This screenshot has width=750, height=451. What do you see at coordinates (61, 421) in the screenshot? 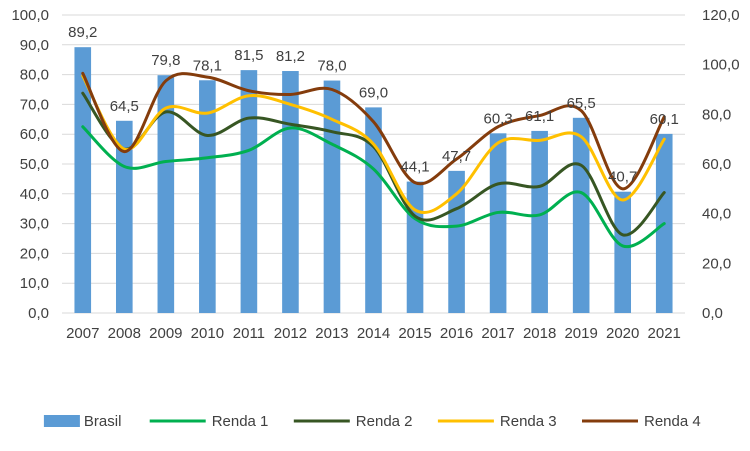
I see `legend-swatch` at bounding box center [61, 421].